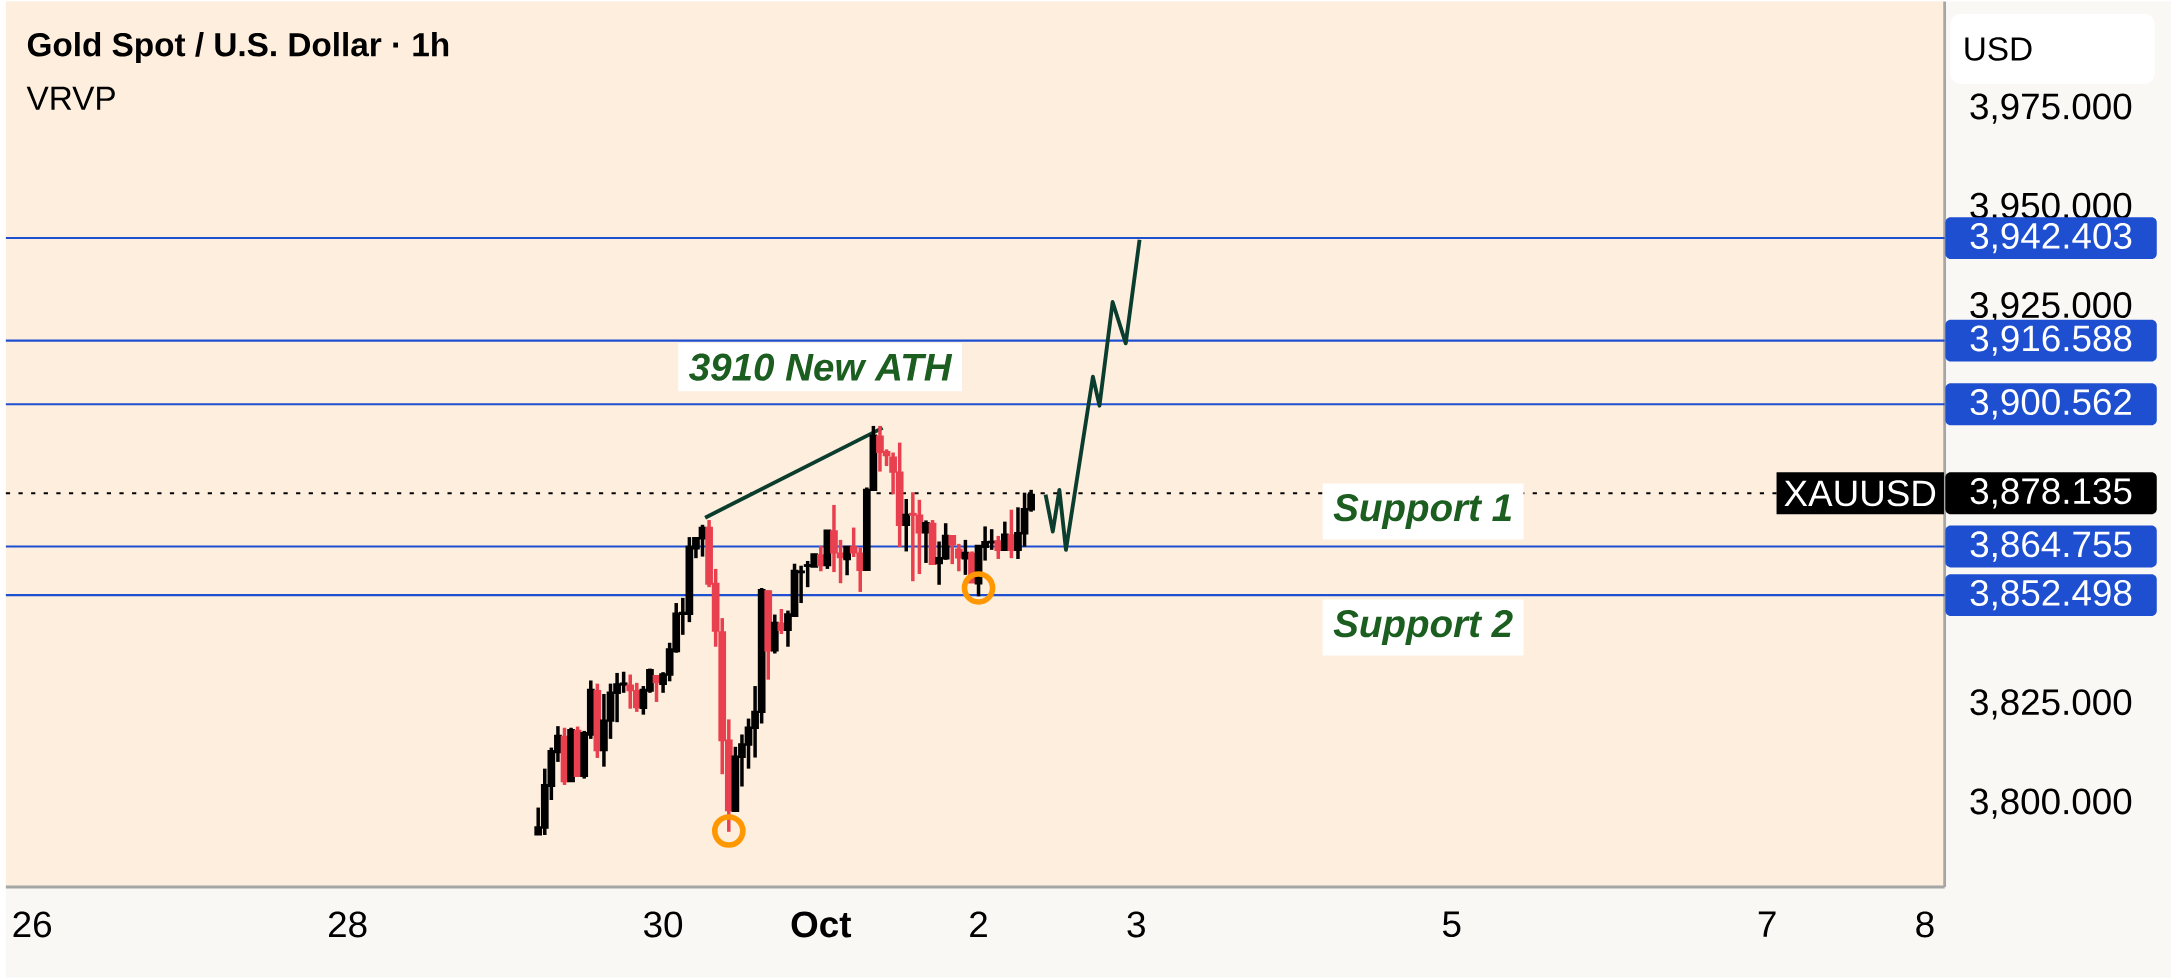  What do you see at coordinates (1767, 924) in the screenshot?
I see `x-tick-label: 7` at bounding box center [1767, 924].